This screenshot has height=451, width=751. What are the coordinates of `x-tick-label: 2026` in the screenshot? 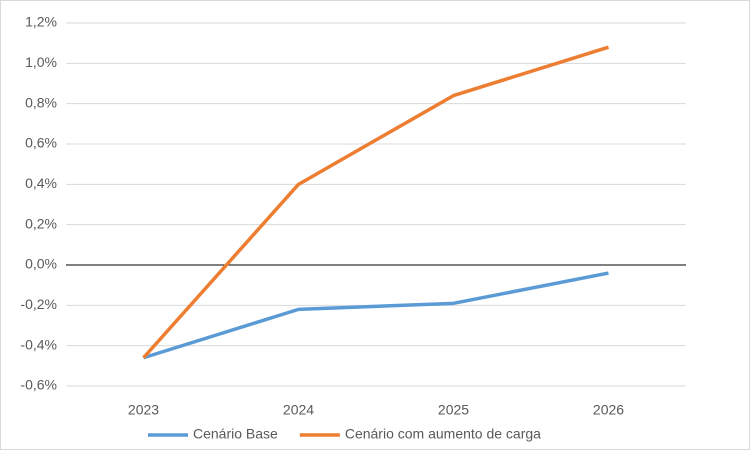 It's located at (608, 410).